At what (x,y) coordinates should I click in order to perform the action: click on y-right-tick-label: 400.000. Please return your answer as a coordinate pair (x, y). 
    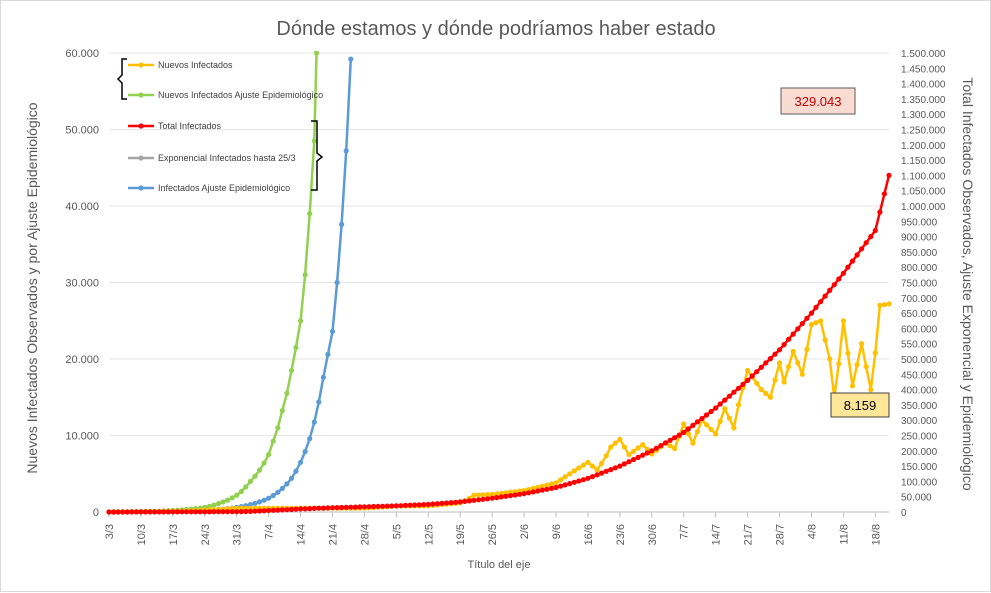
    Looking at the image, I should click on (919, 391).